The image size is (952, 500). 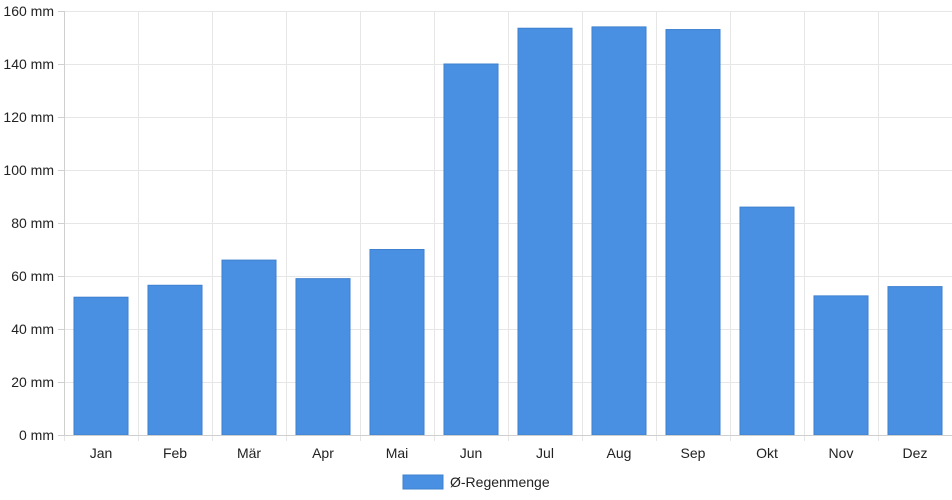 I want to click on x-tick-label: Okt, so click(x=767, y=453).